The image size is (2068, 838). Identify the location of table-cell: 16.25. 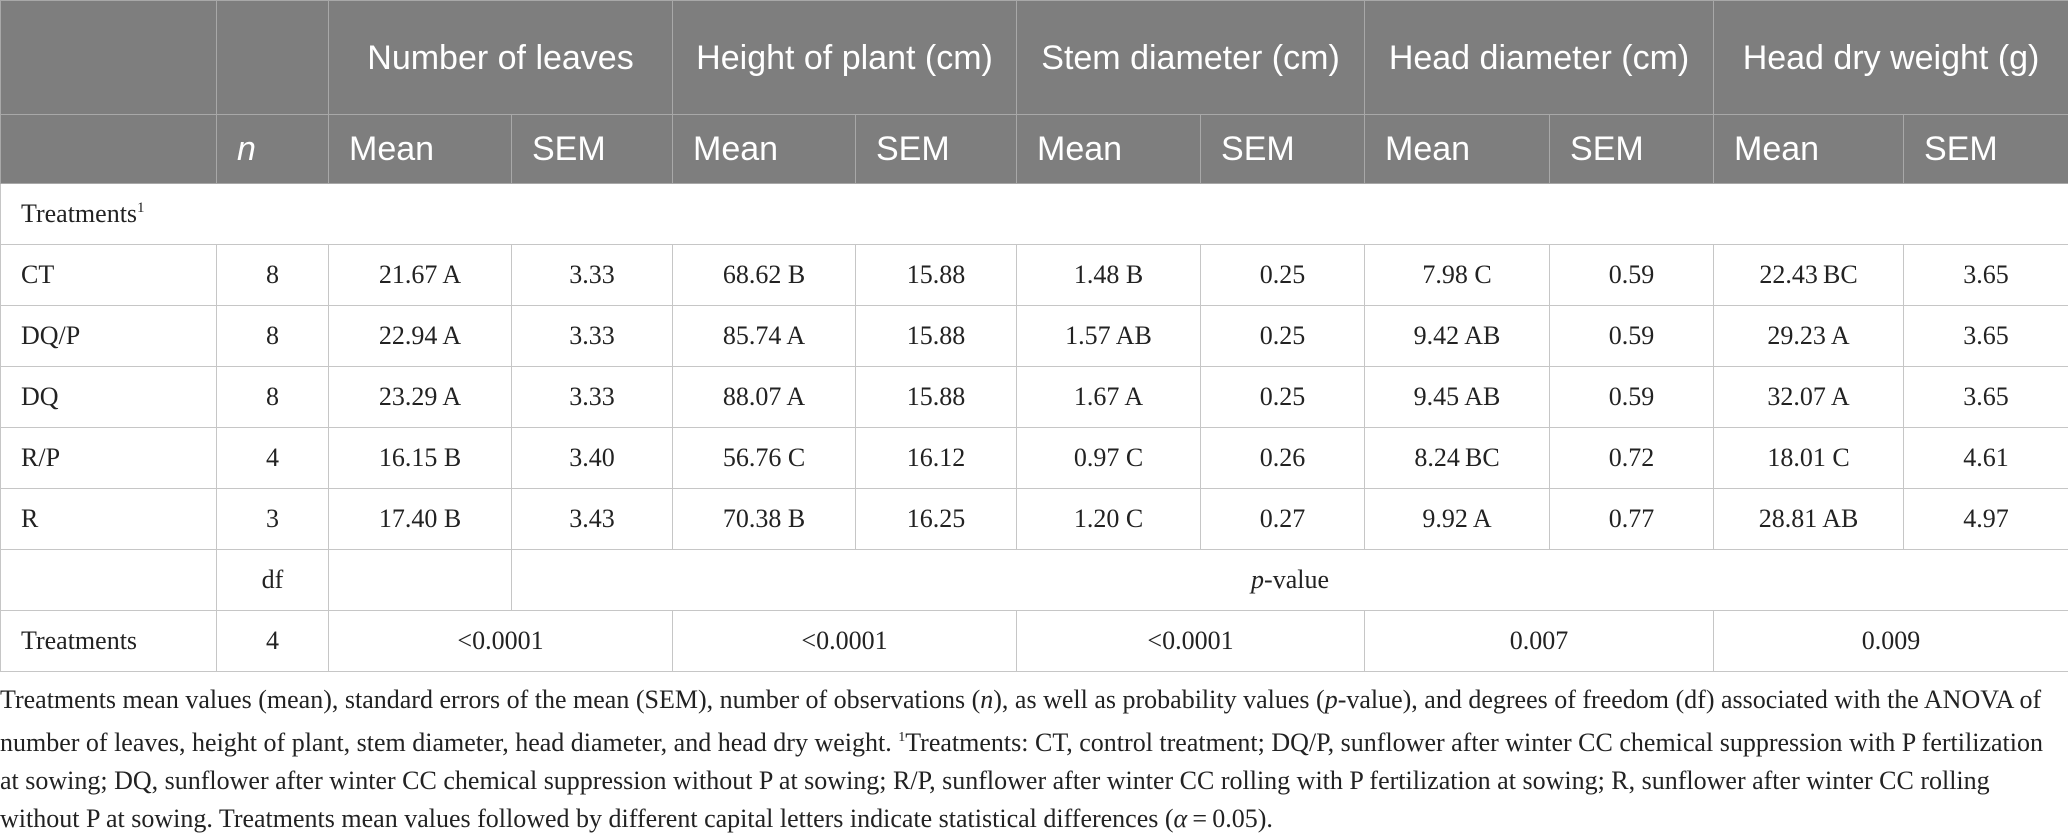
(936, 519).